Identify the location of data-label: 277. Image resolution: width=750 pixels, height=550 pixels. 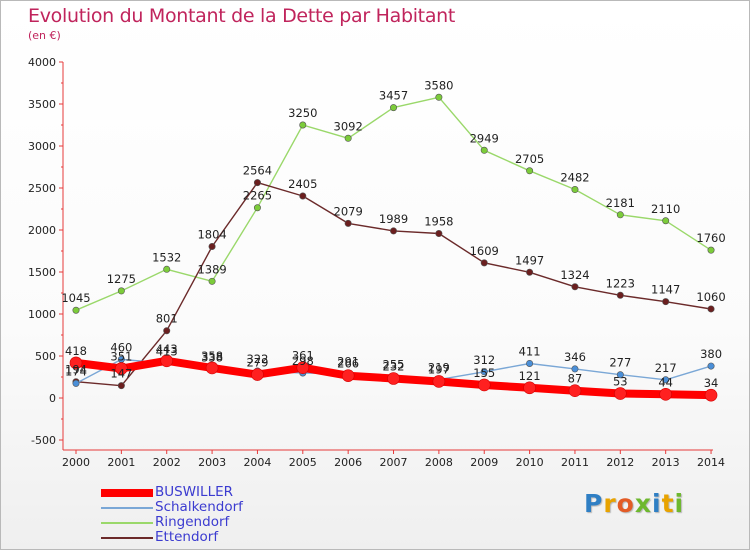
(620, 363).